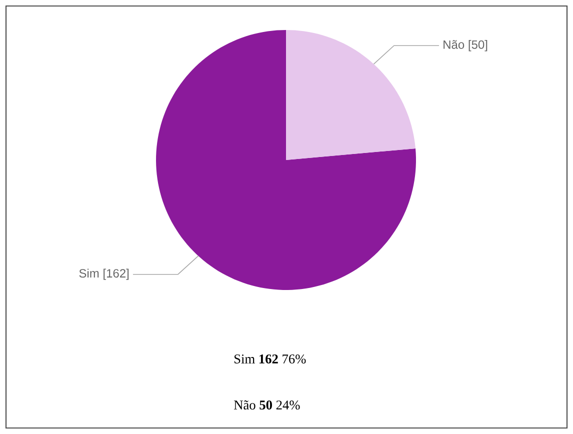 This screenshot has width=573, height=434. I want to click on data-label: [50], so click(478, 46).